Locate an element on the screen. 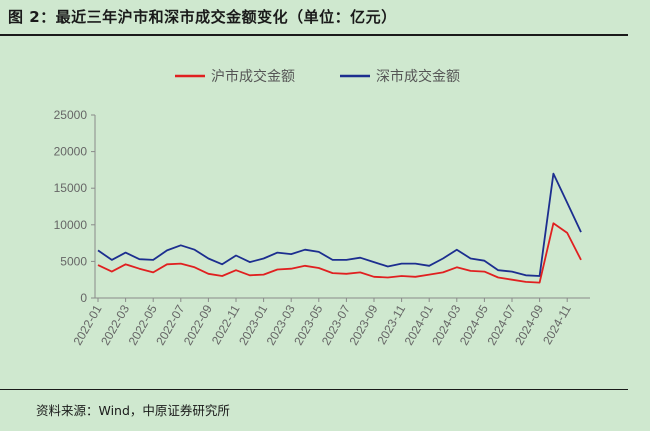 The width and height of the screenshot is (650, 431). source-note: 资料来源：Wind，中原证券研究所 is located at coordinates (133, 410).